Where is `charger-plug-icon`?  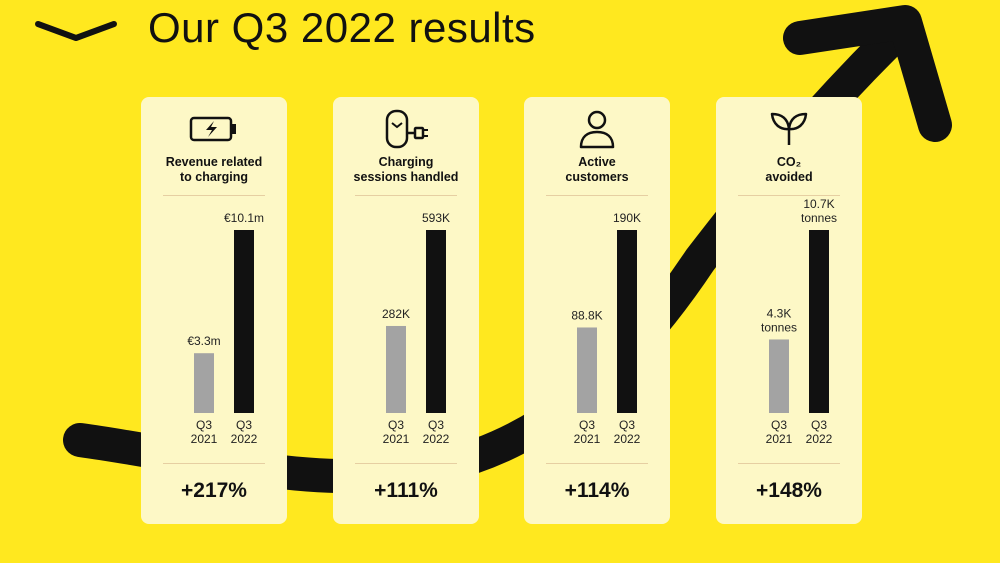
charger-plug-icon is located at coordinates (406, 129).